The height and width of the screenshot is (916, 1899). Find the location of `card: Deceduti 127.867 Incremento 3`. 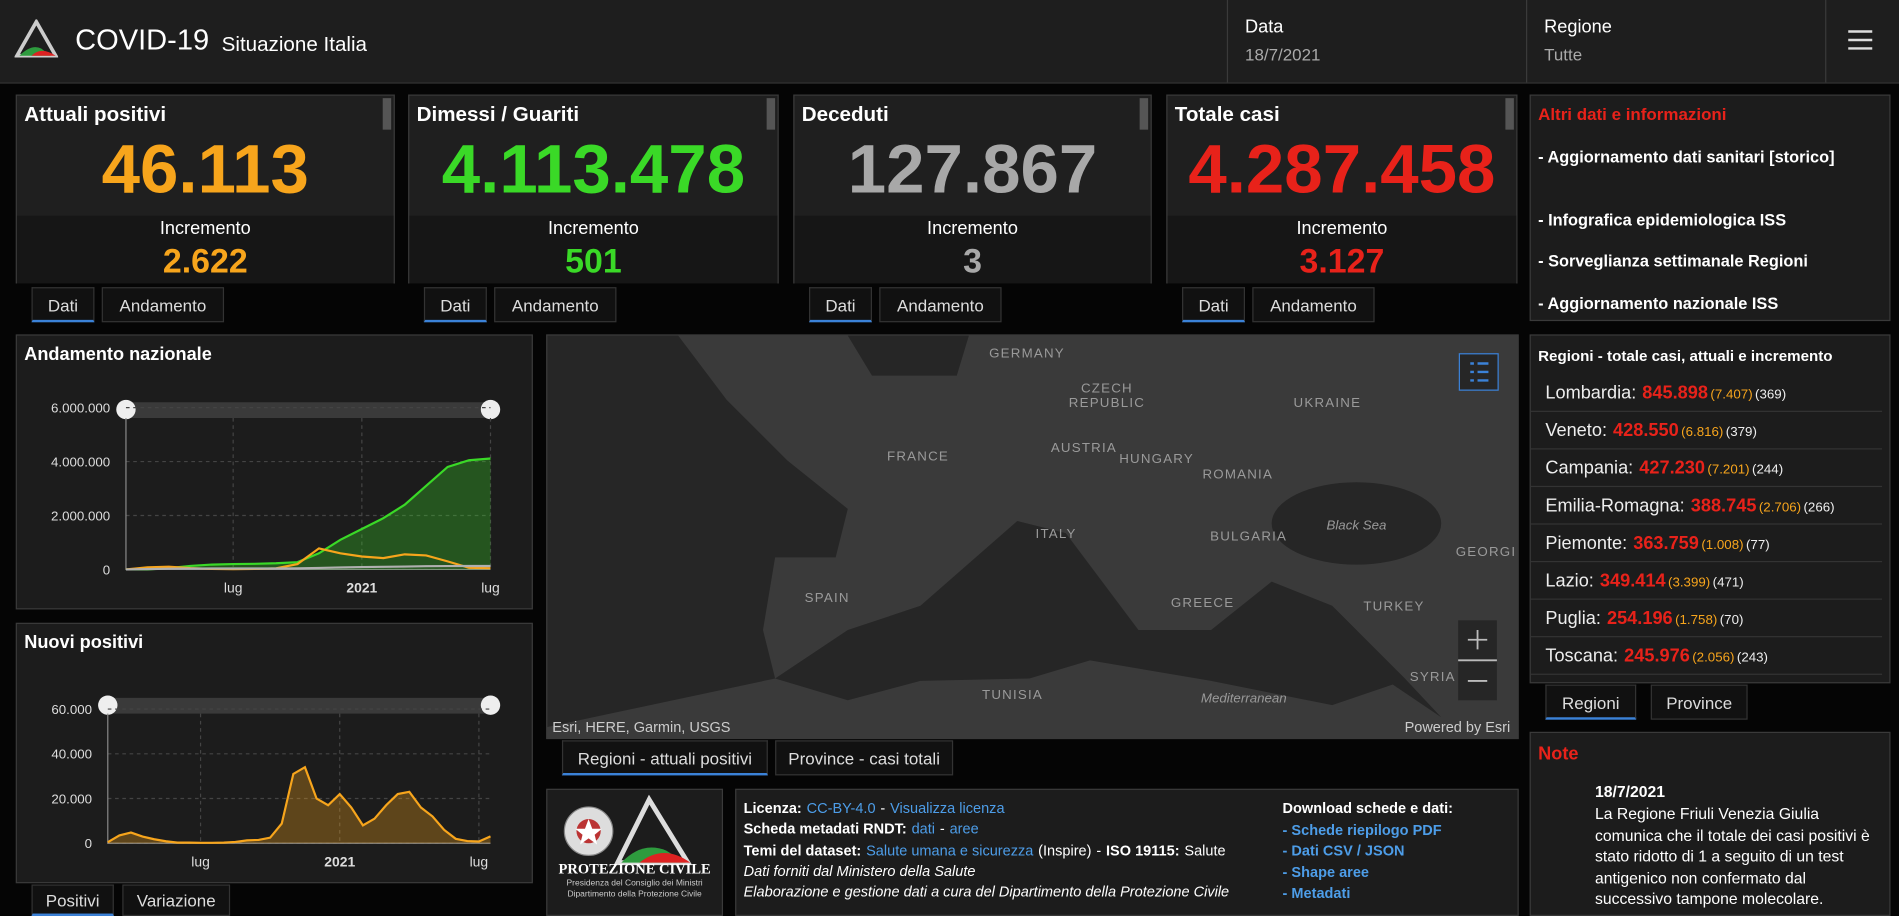

card: Deceduti 127.867 Incremento 3 is located at coordinates (972, 189).